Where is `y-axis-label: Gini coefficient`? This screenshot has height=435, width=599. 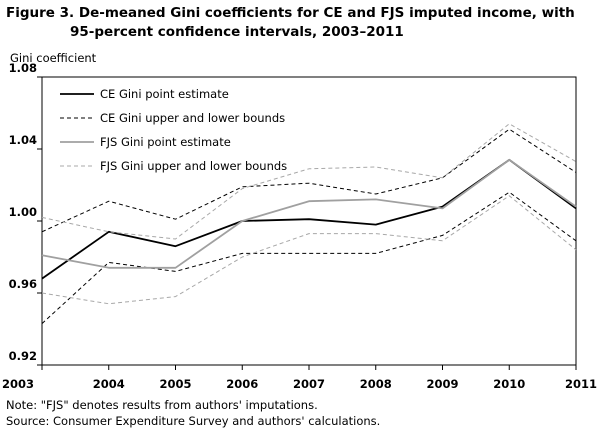
y-axis-label: Gini coefficient is located at coordinates (53, 58).